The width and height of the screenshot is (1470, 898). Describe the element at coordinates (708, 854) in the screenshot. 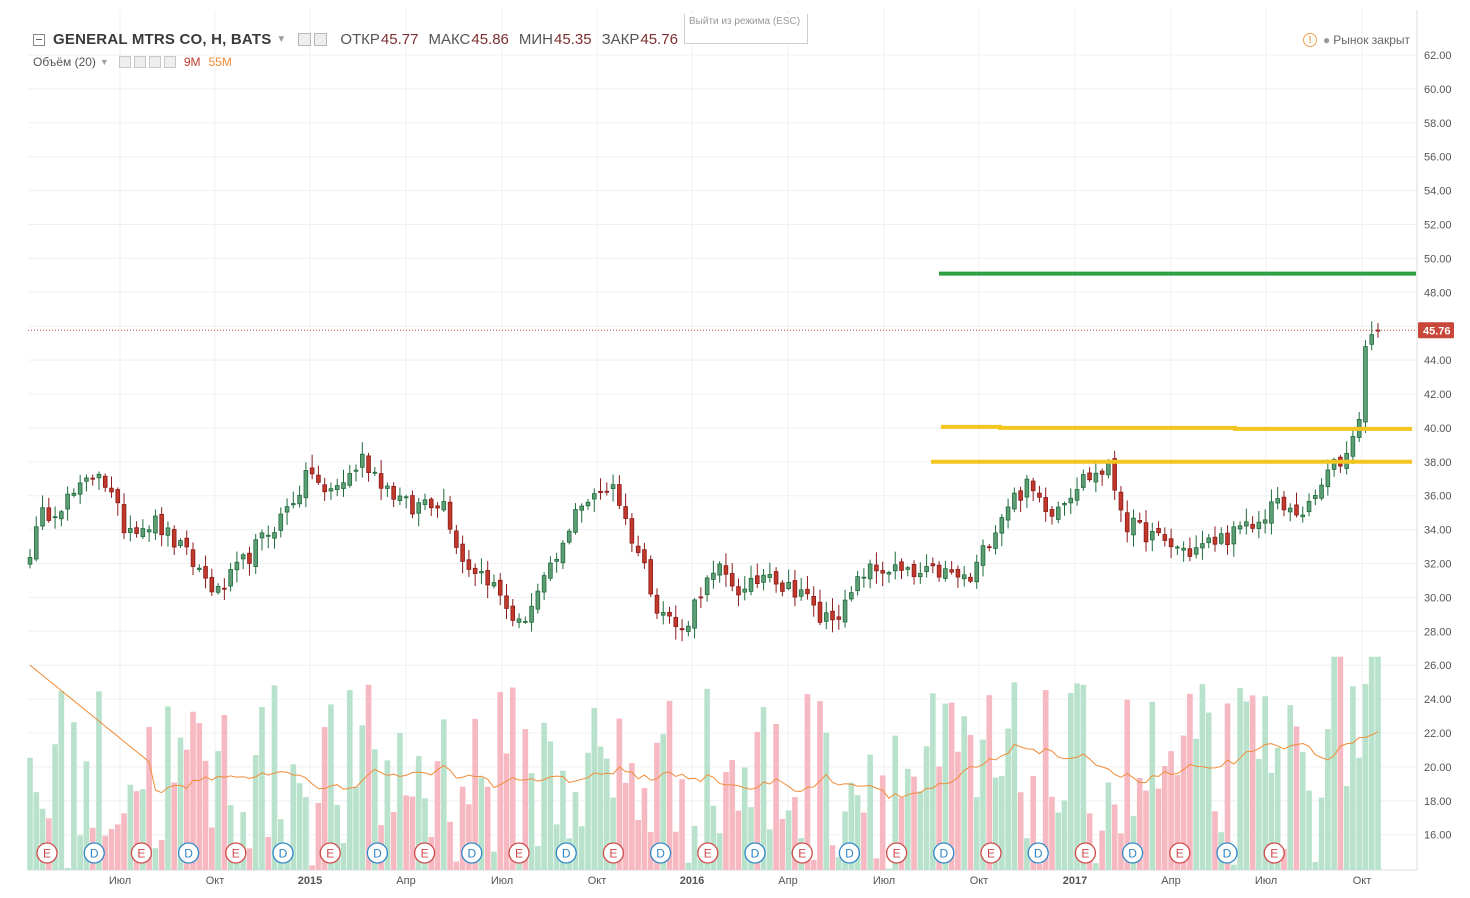

I see `event-label: E` at that location.